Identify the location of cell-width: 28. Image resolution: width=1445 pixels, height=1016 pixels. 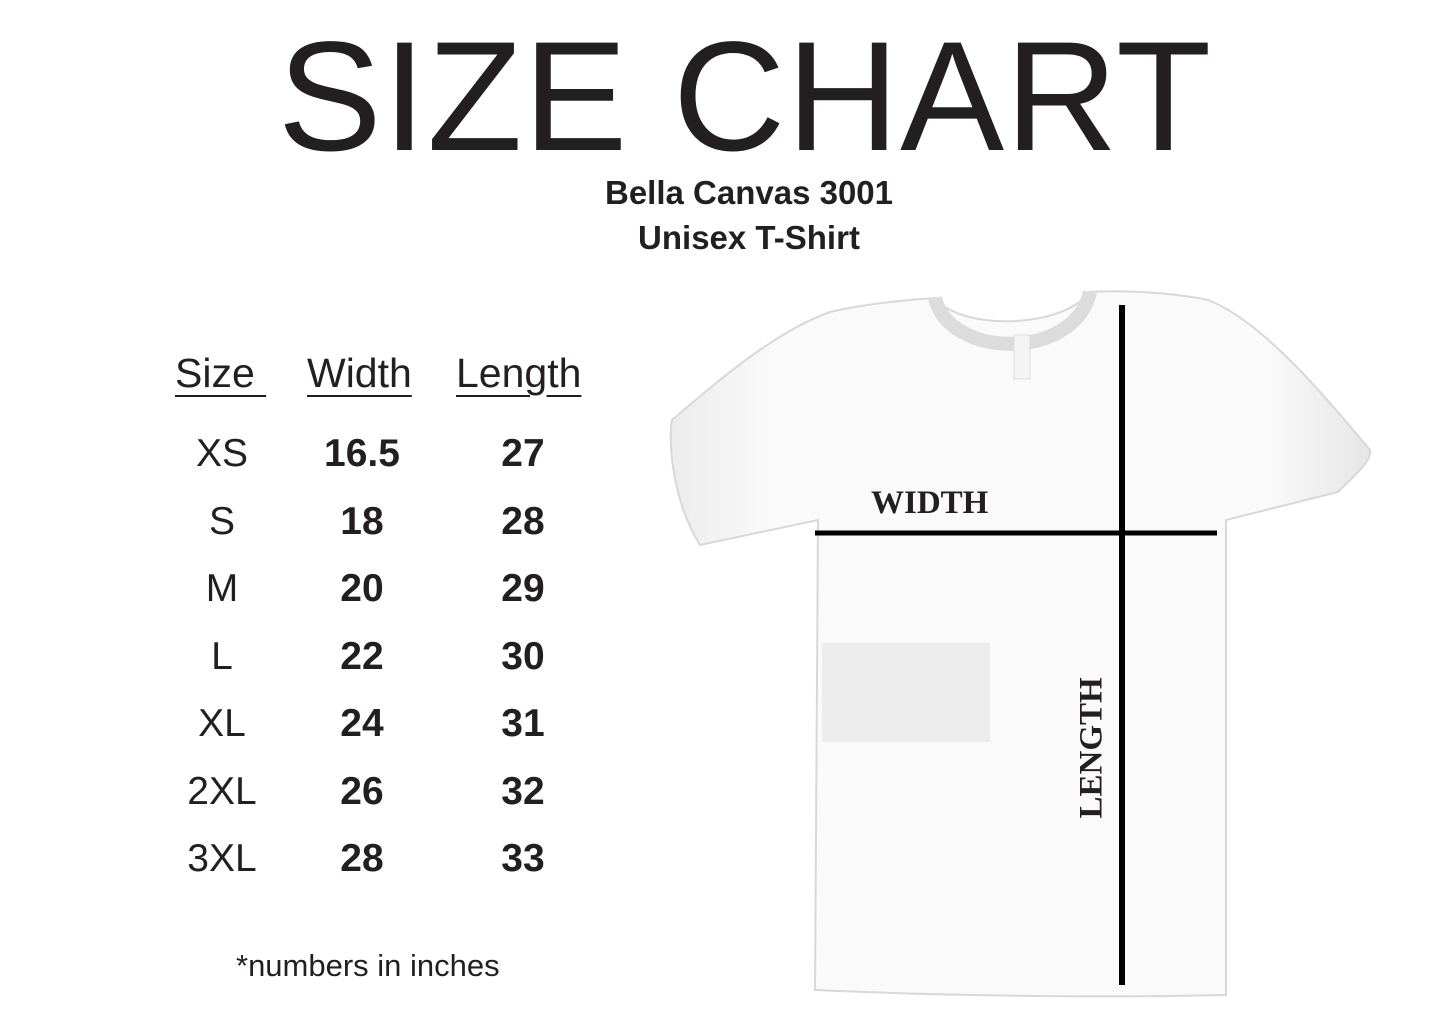
(362, 858).